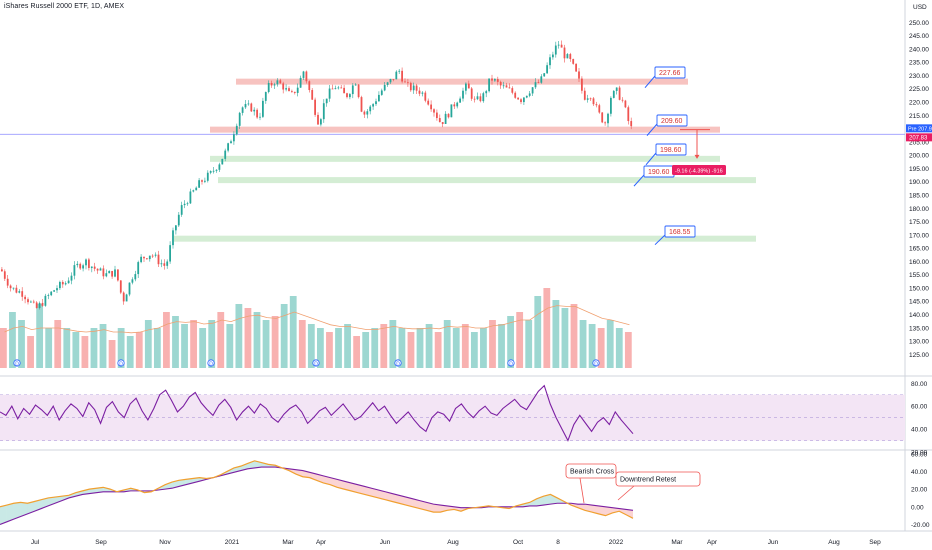  Describe the element at coordinates (919, 342) in the screenshot. I see `price-axis-tick-label: 130.00` at that location.